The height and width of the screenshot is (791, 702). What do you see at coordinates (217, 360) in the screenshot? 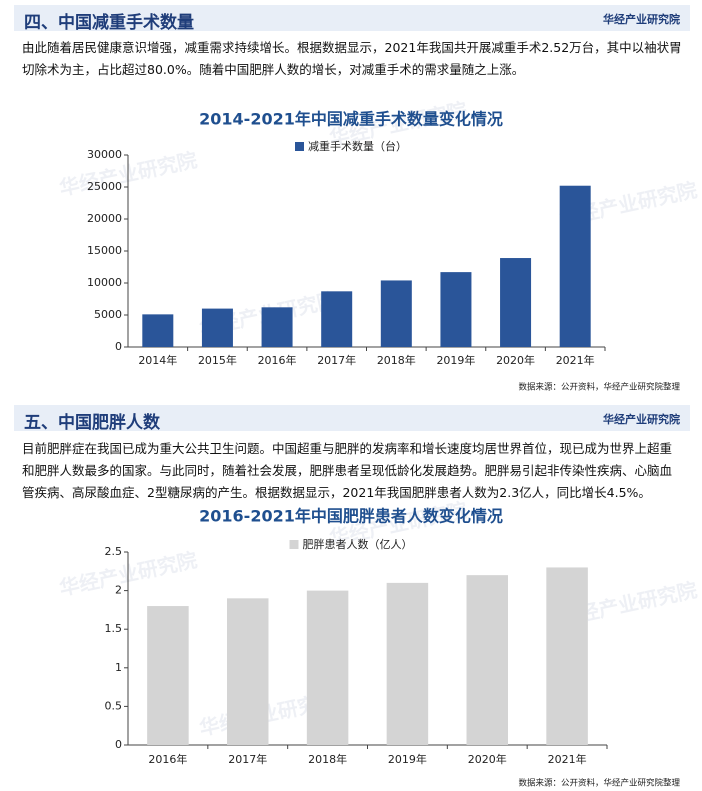
I see `x-tick-label: 2015年` at bounding box center [217, 360].